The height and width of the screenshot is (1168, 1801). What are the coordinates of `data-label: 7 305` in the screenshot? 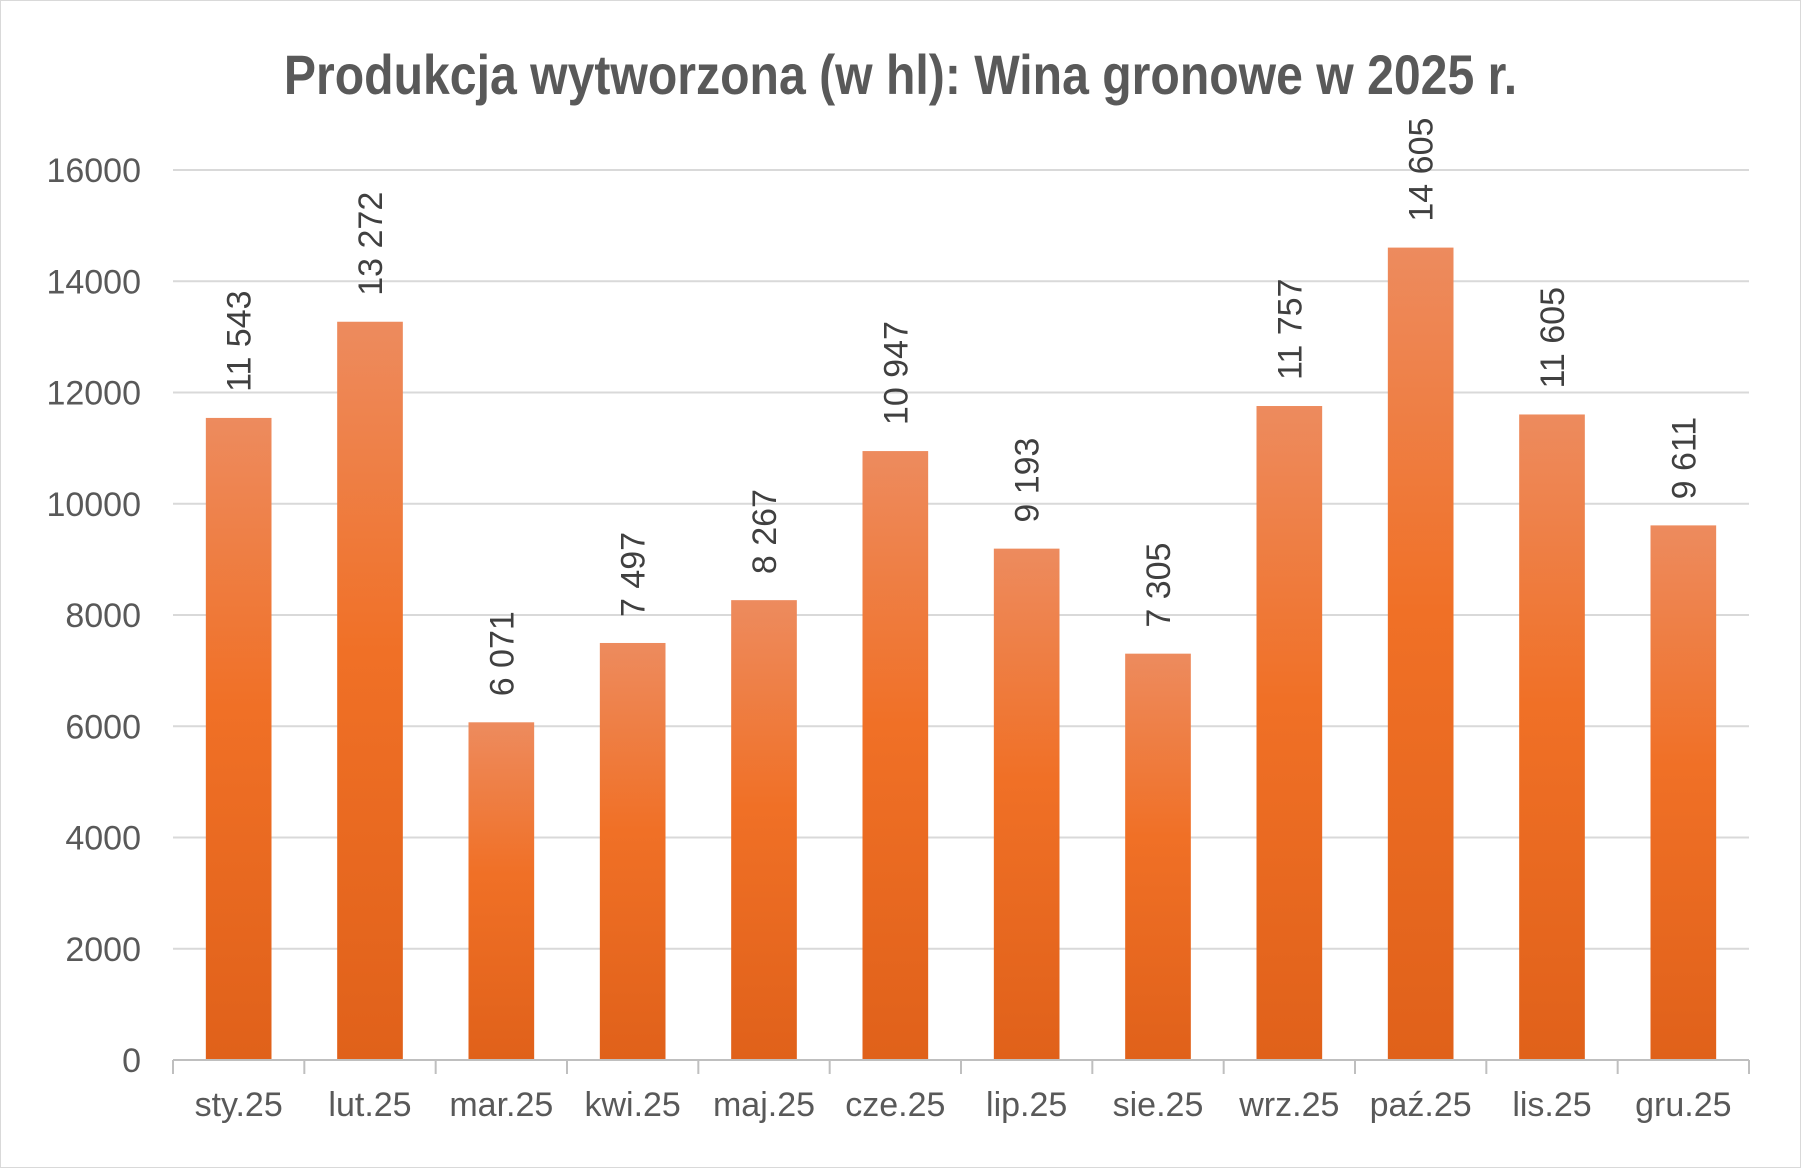 It's located at (1159, 585).